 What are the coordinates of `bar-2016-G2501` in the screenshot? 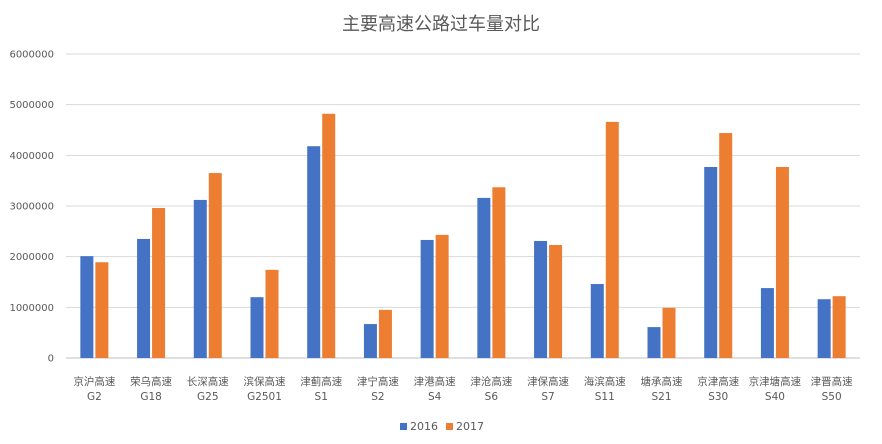 It's located at (257, 327).